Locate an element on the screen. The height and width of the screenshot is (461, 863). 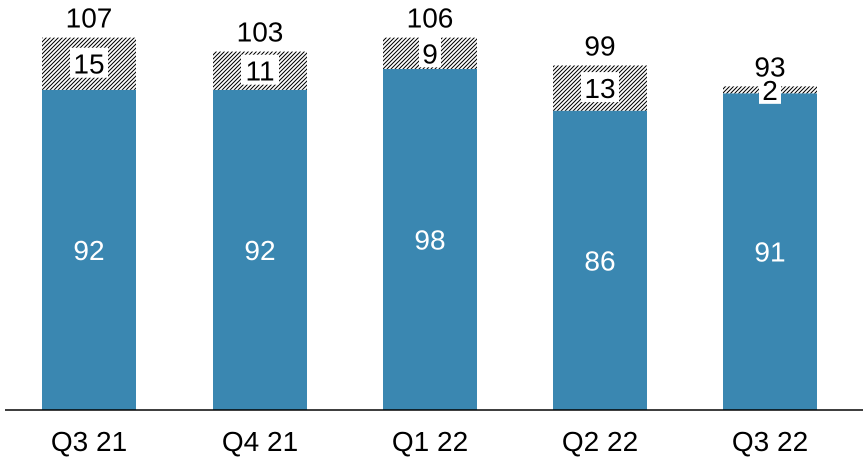
value-label-1-3: 13 is located at coordinates (599, 88).